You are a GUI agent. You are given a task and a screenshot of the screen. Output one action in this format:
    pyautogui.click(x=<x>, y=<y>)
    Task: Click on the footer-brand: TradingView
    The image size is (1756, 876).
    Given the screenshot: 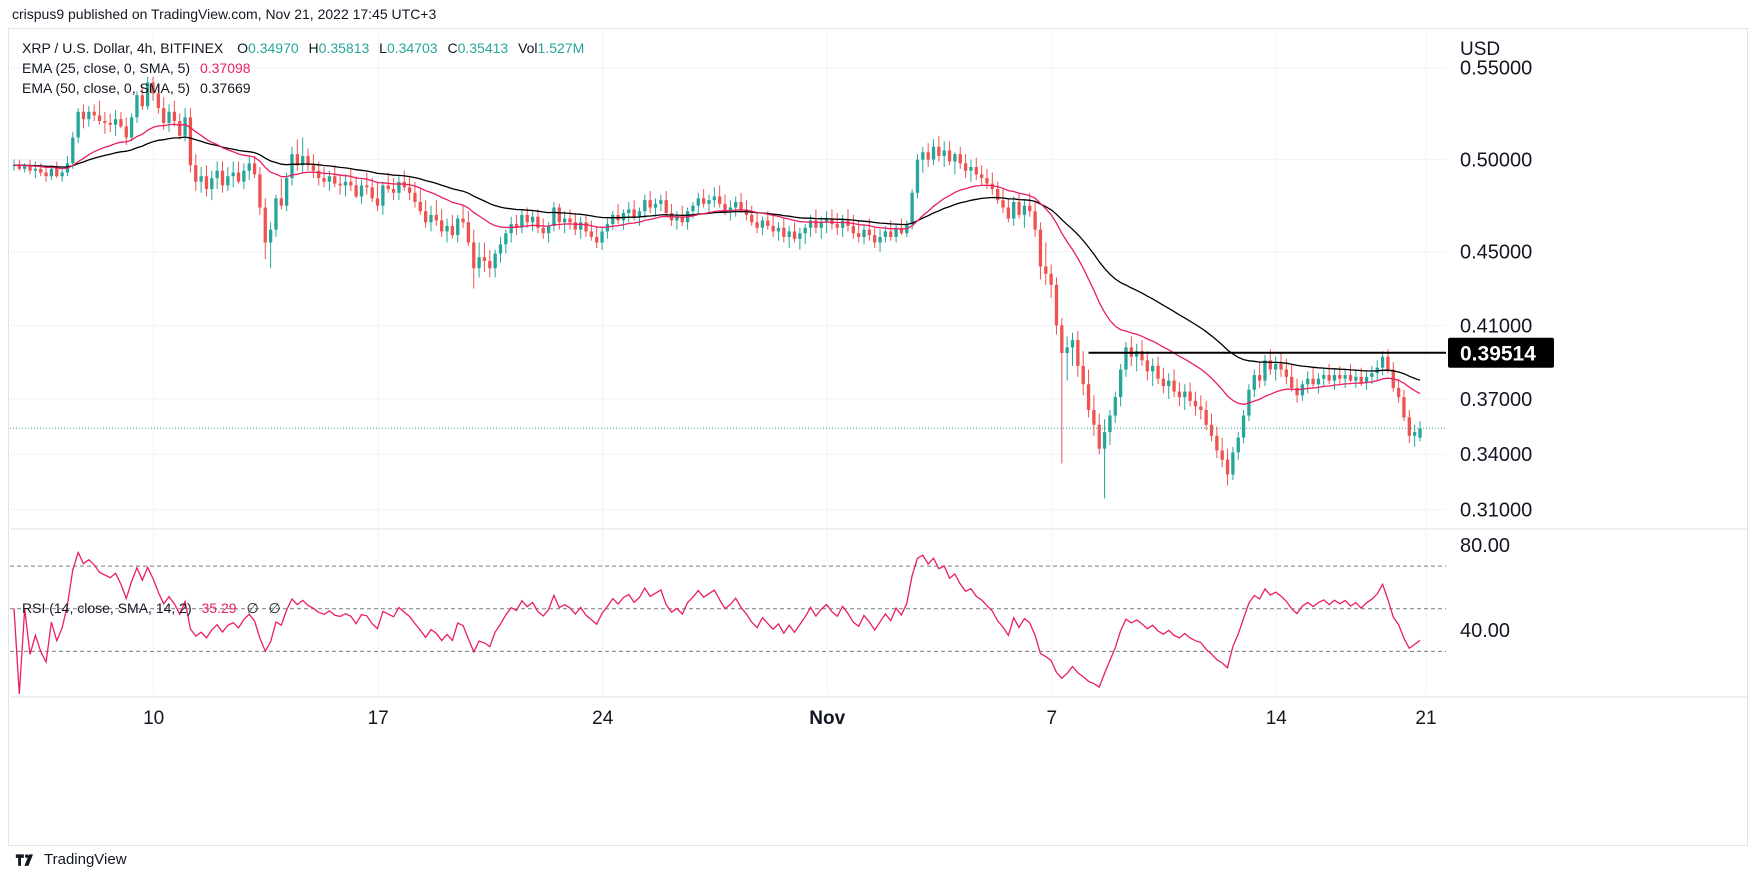 What is the action you would take?
    pyautogui.click(x=69, y=859)
    